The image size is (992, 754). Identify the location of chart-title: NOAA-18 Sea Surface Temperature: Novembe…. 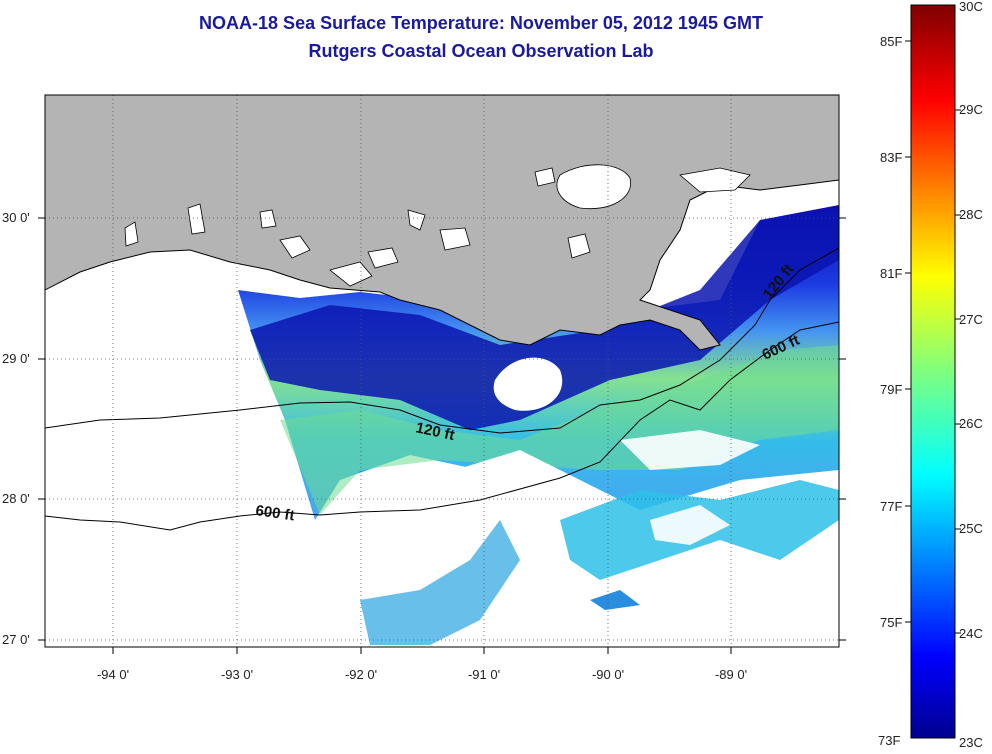
(481, 23).